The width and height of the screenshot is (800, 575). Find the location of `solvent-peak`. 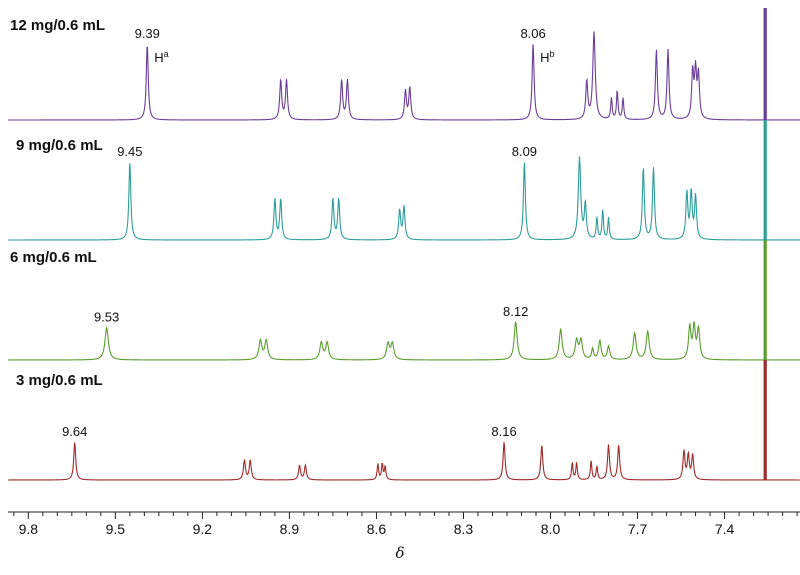

solvent-peak is located at coordinates (765, 244).